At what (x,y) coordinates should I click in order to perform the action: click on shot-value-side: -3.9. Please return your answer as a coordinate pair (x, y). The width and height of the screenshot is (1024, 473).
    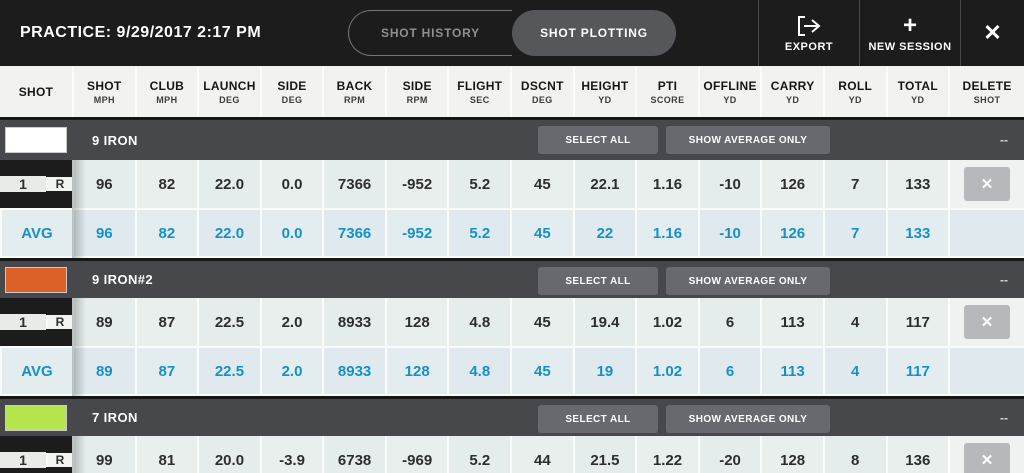
    Looking at the image, I should click on (291, 454).